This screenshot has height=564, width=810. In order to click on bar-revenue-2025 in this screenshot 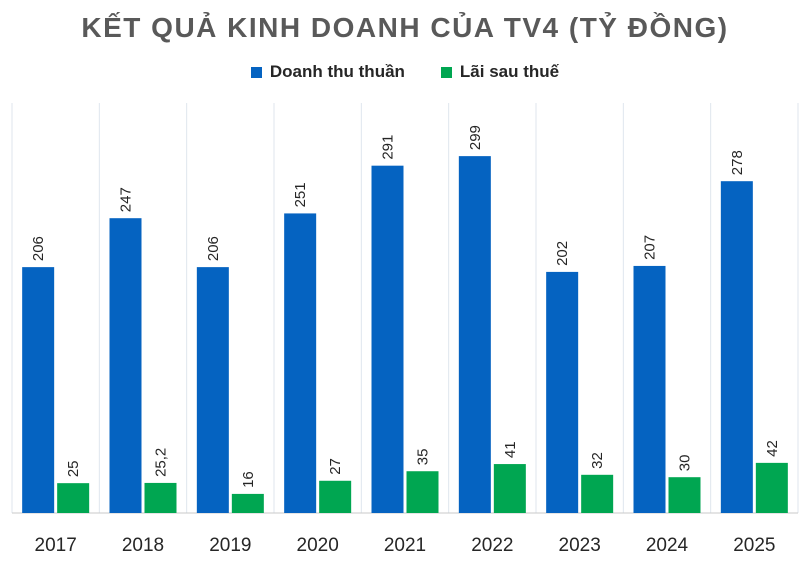, I will do `click(736, 347)`.